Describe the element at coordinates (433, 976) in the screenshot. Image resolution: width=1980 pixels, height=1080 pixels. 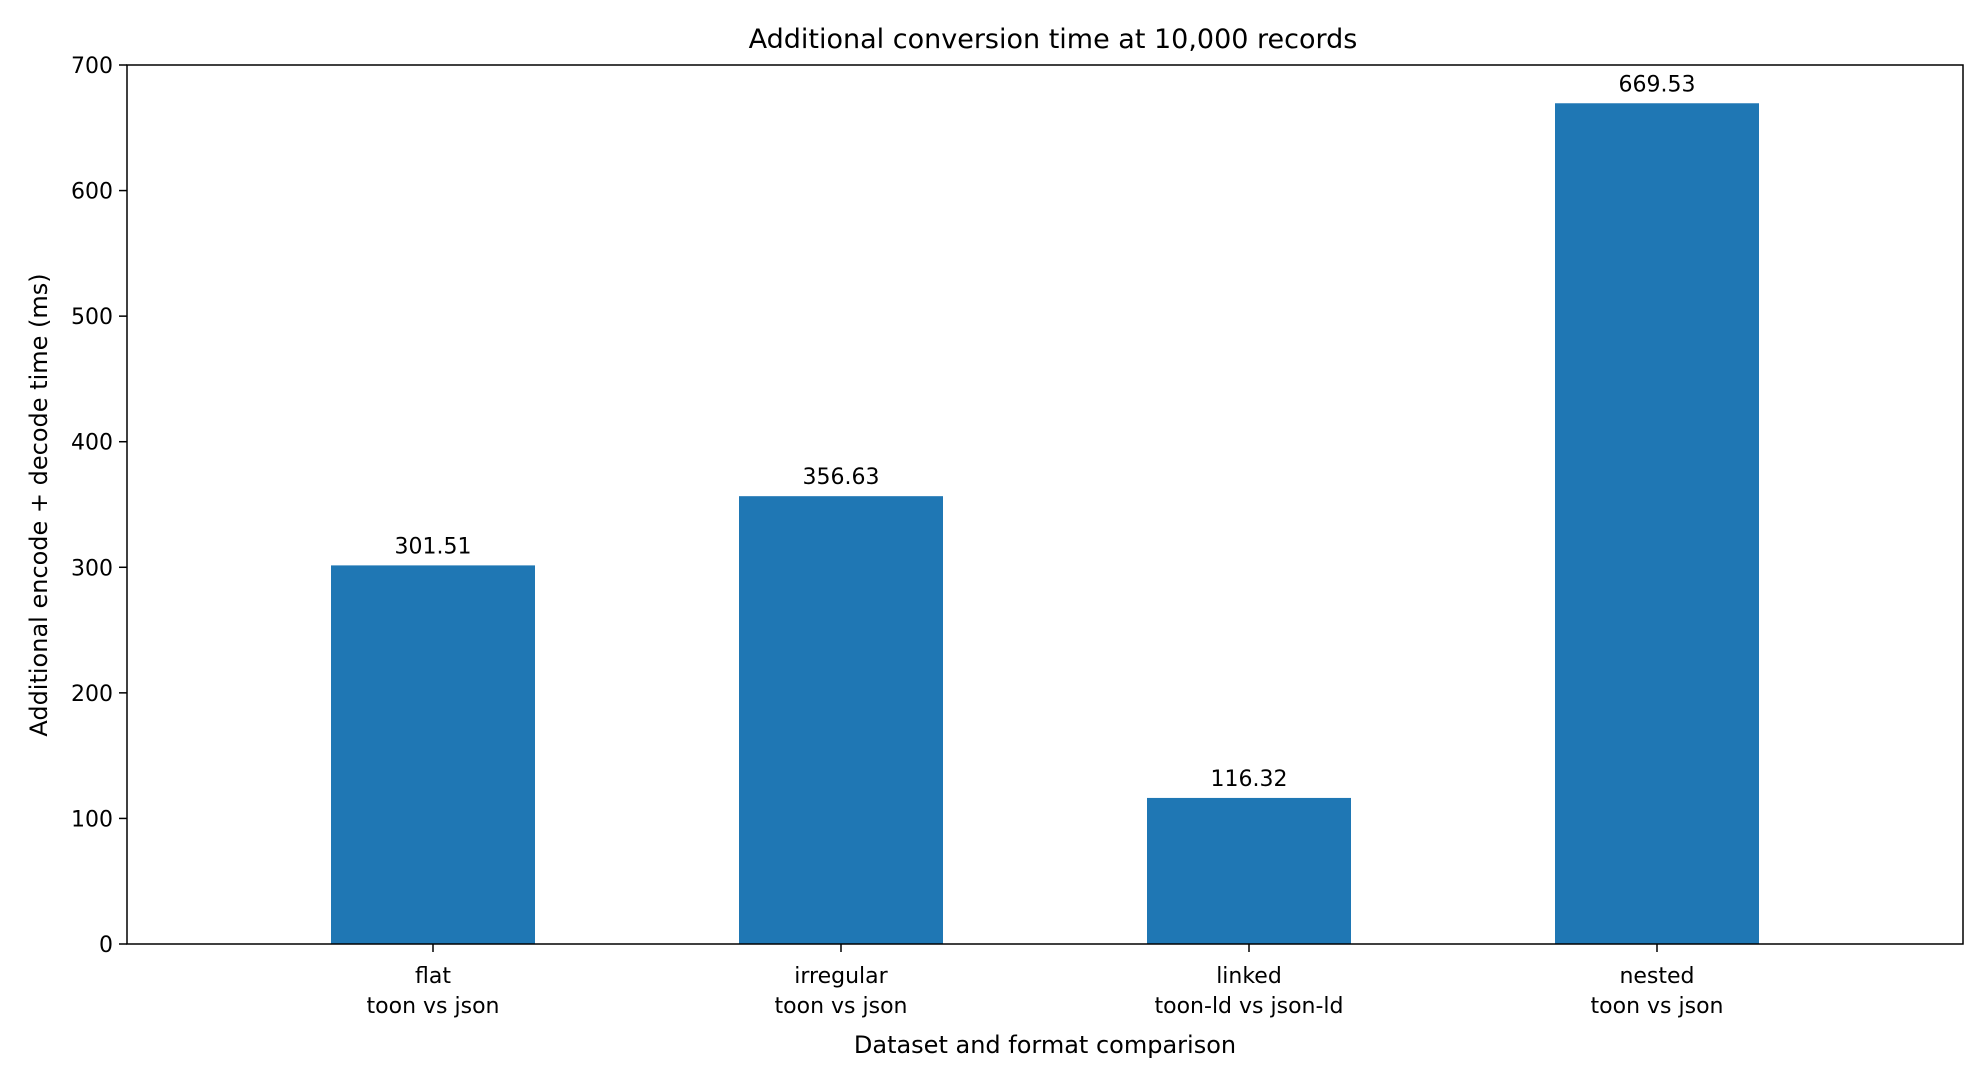
I see `x-tick-label: flat` at that location.